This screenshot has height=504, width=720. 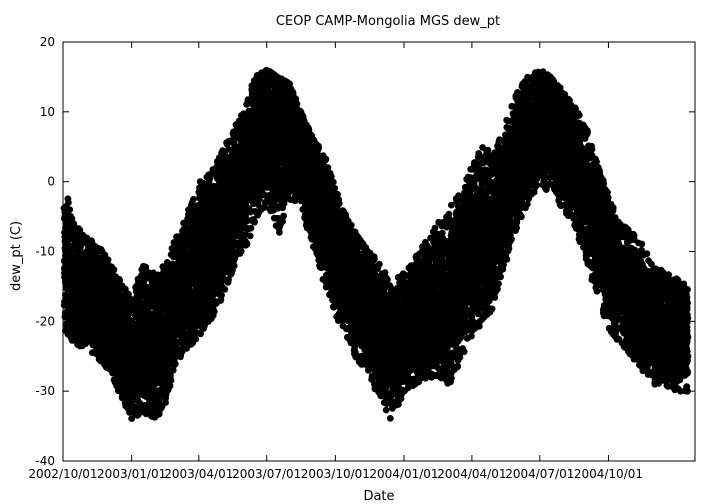 What do you see at coordinates (16, 256) in the screenshot?
I see `y-axis-label: dew_pt (C)` at bounding box center [16, 256].